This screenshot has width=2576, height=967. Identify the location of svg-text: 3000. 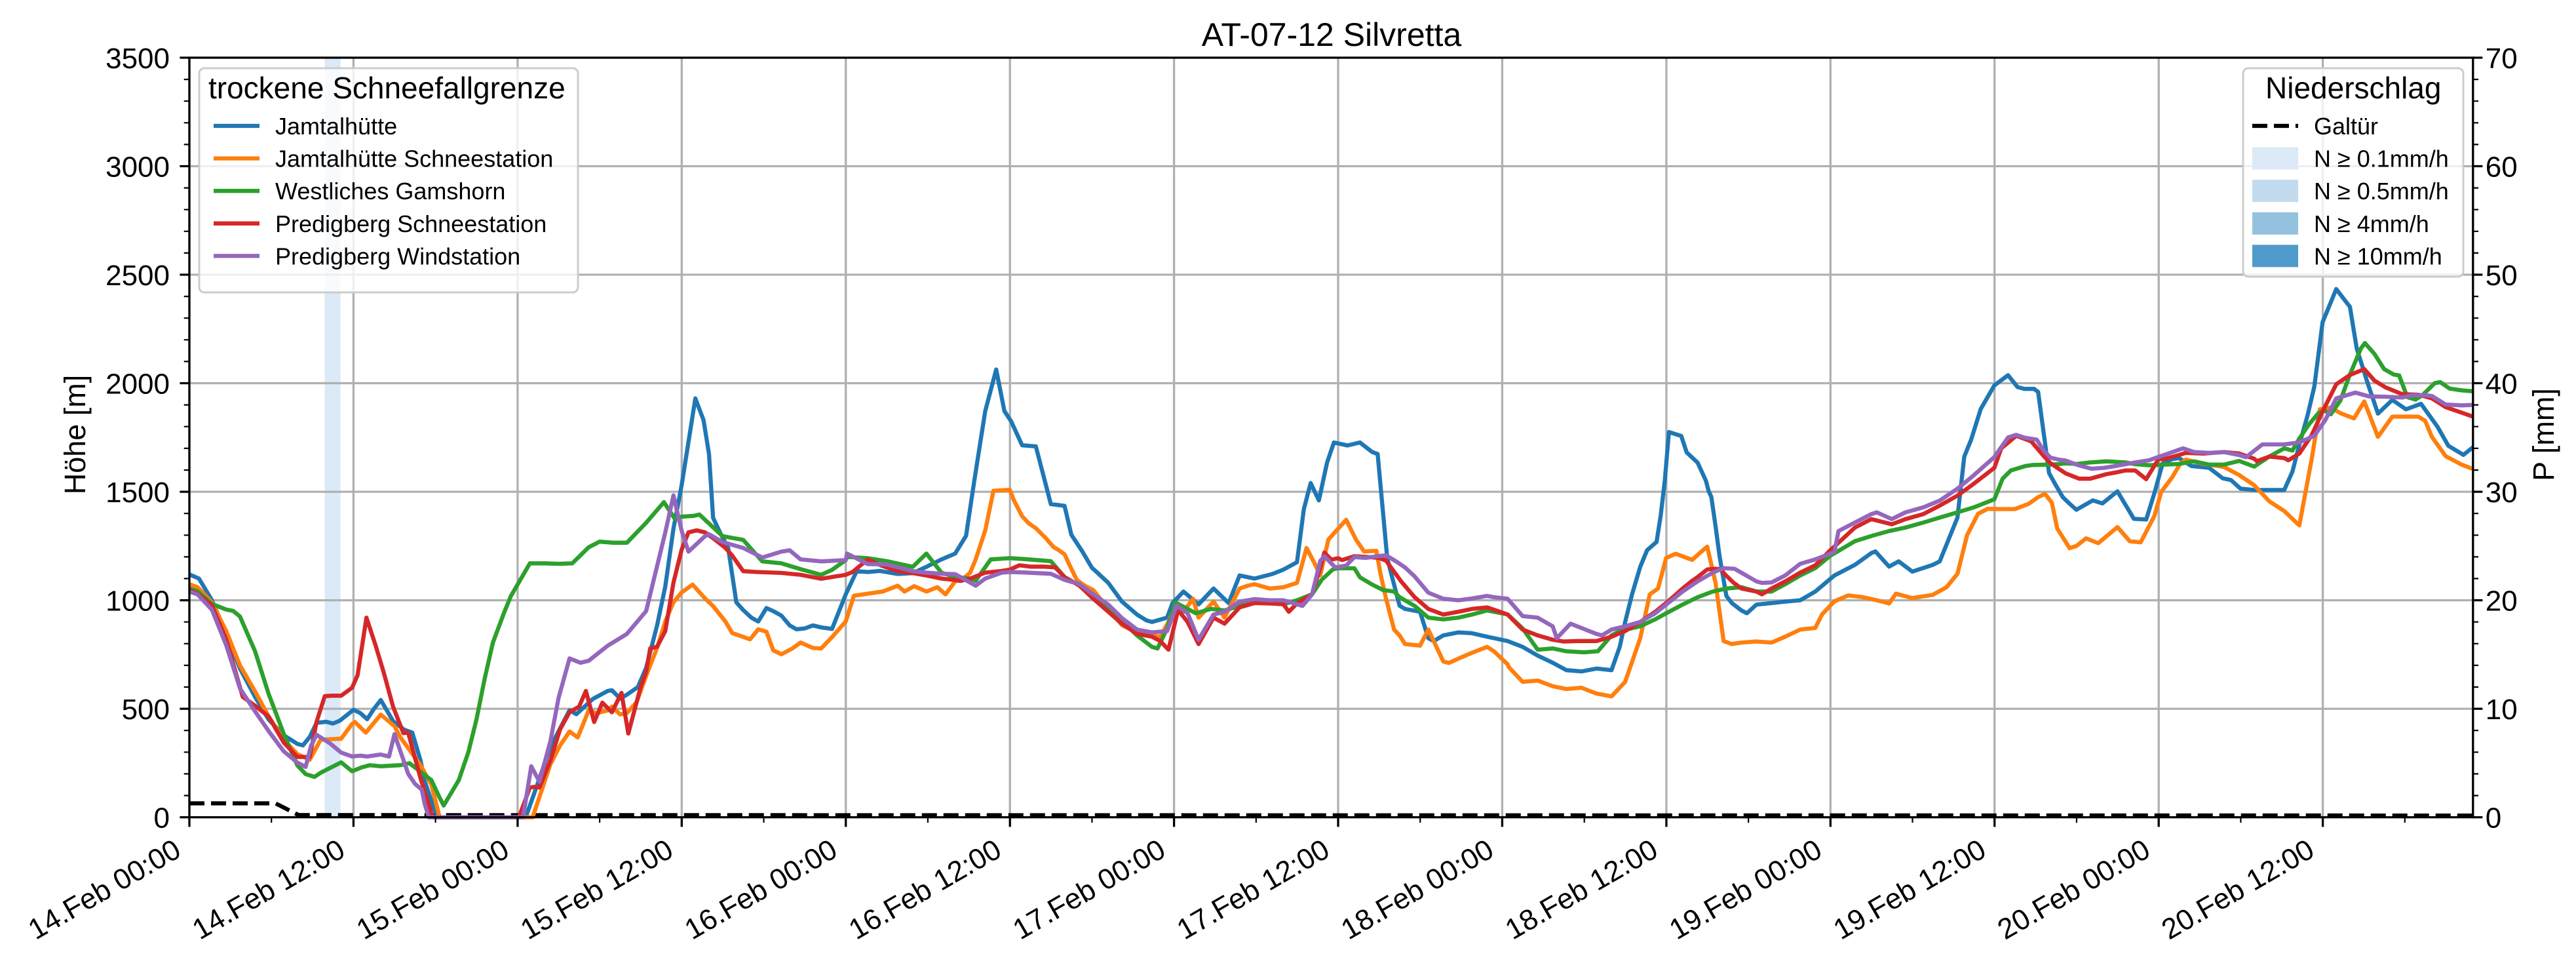
(138, 167).